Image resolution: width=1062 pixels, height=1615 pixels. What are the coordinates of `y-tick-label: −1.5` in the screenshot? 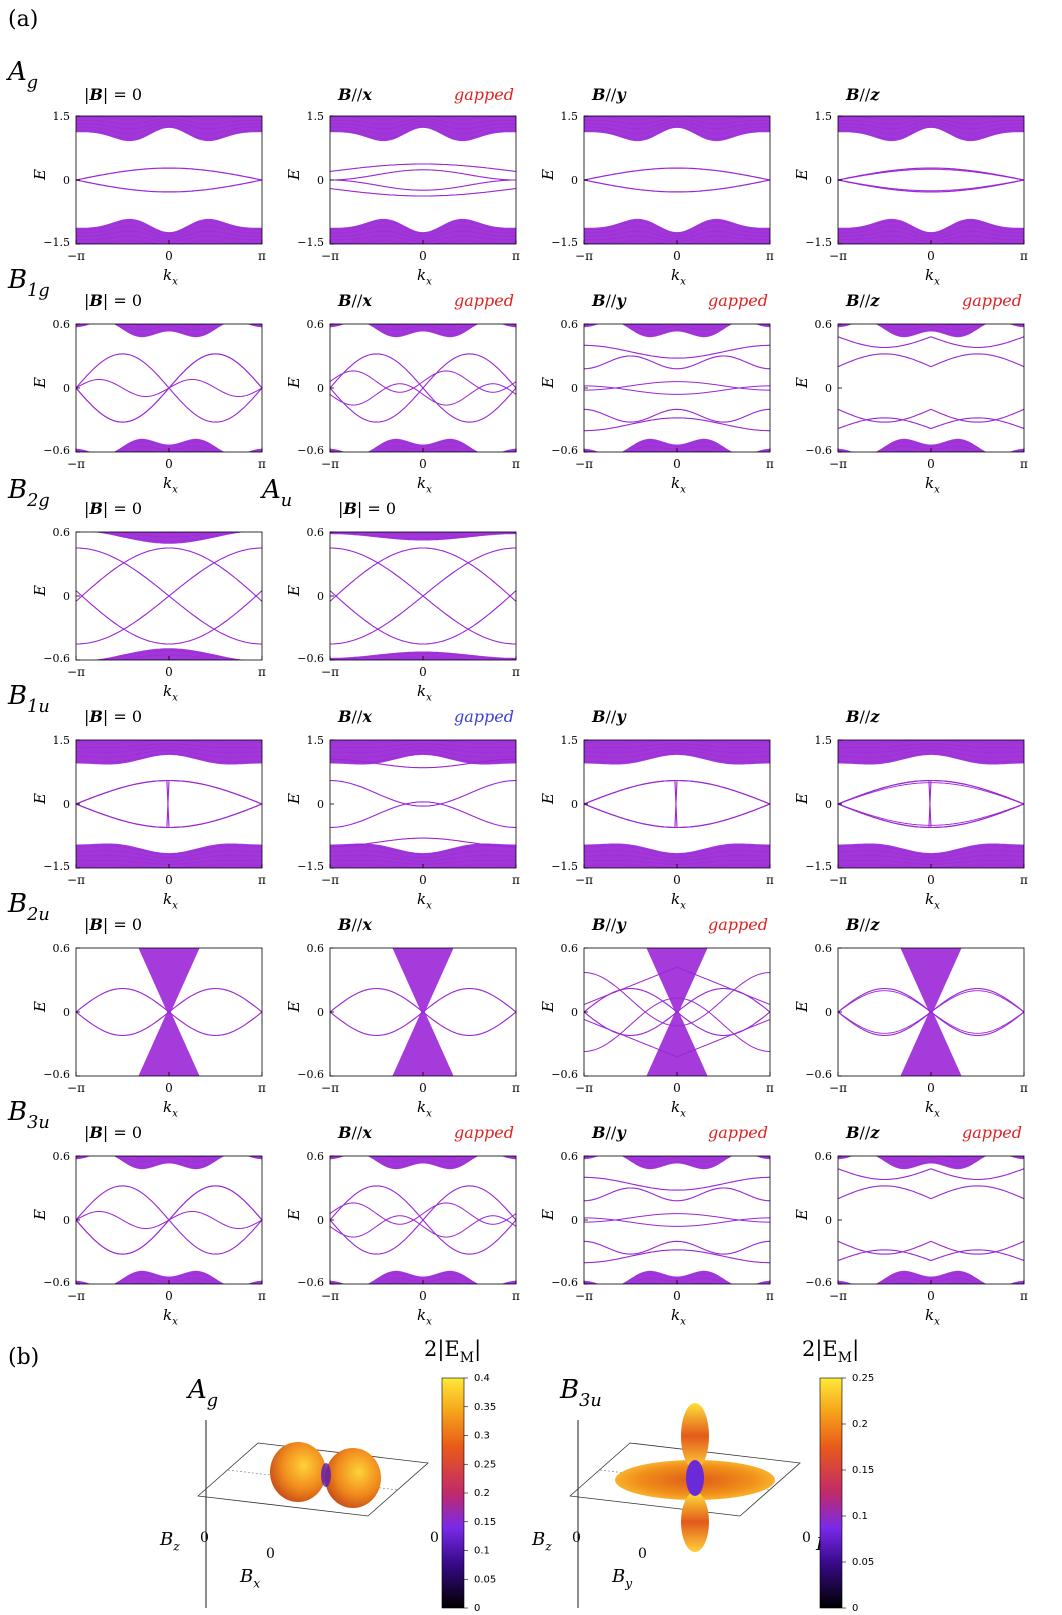 It's located at (56, 242).